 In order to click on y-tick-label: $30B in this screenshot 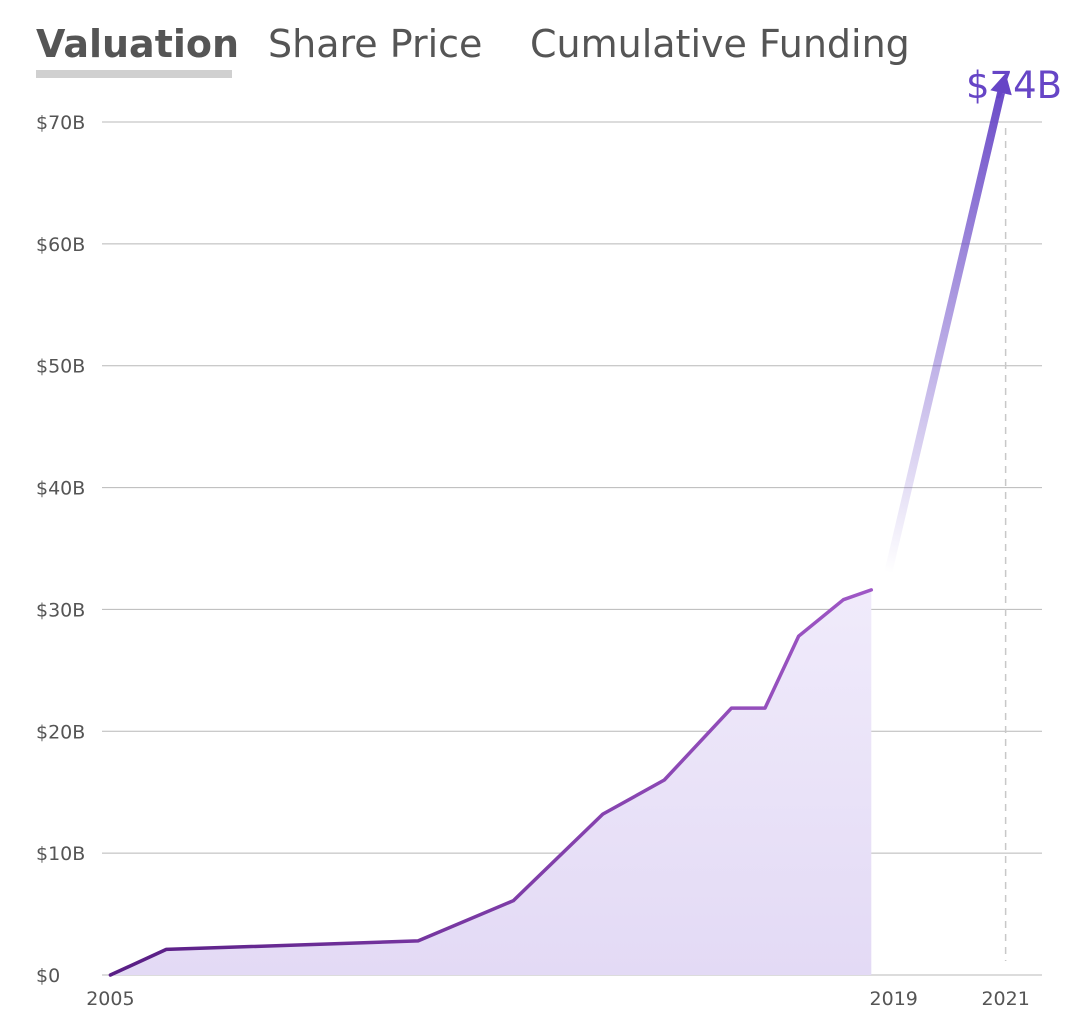, I will do `click(60, 610)`.